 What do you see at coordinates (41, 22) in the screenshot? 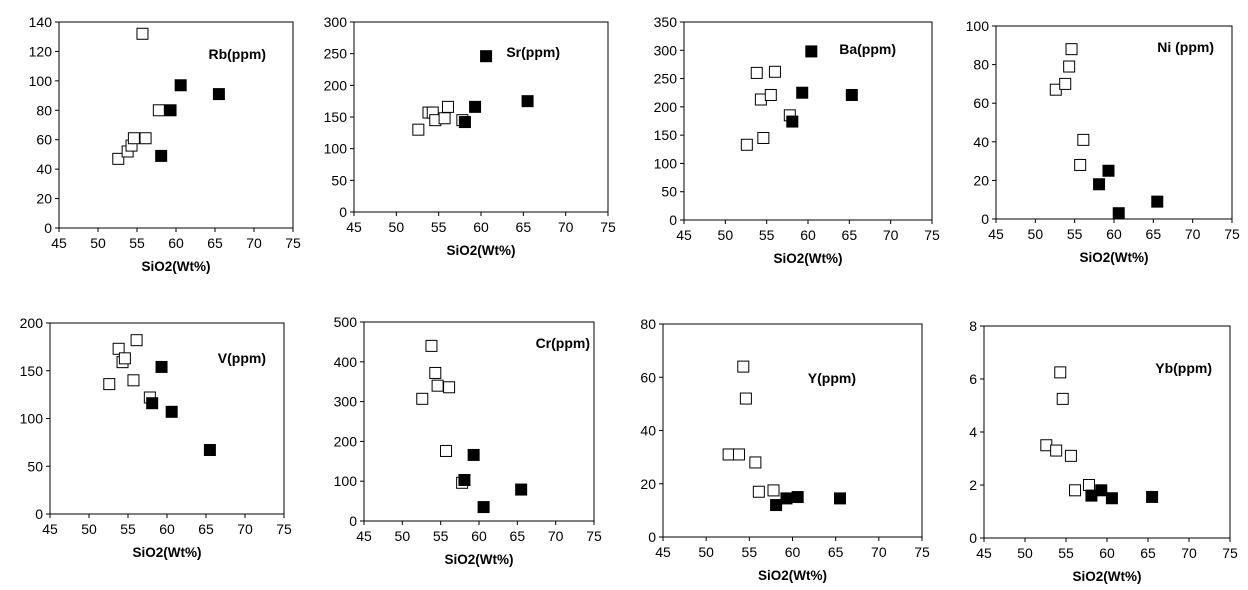
I see `y-tick-label: 140` at bounding box center [41, 22].